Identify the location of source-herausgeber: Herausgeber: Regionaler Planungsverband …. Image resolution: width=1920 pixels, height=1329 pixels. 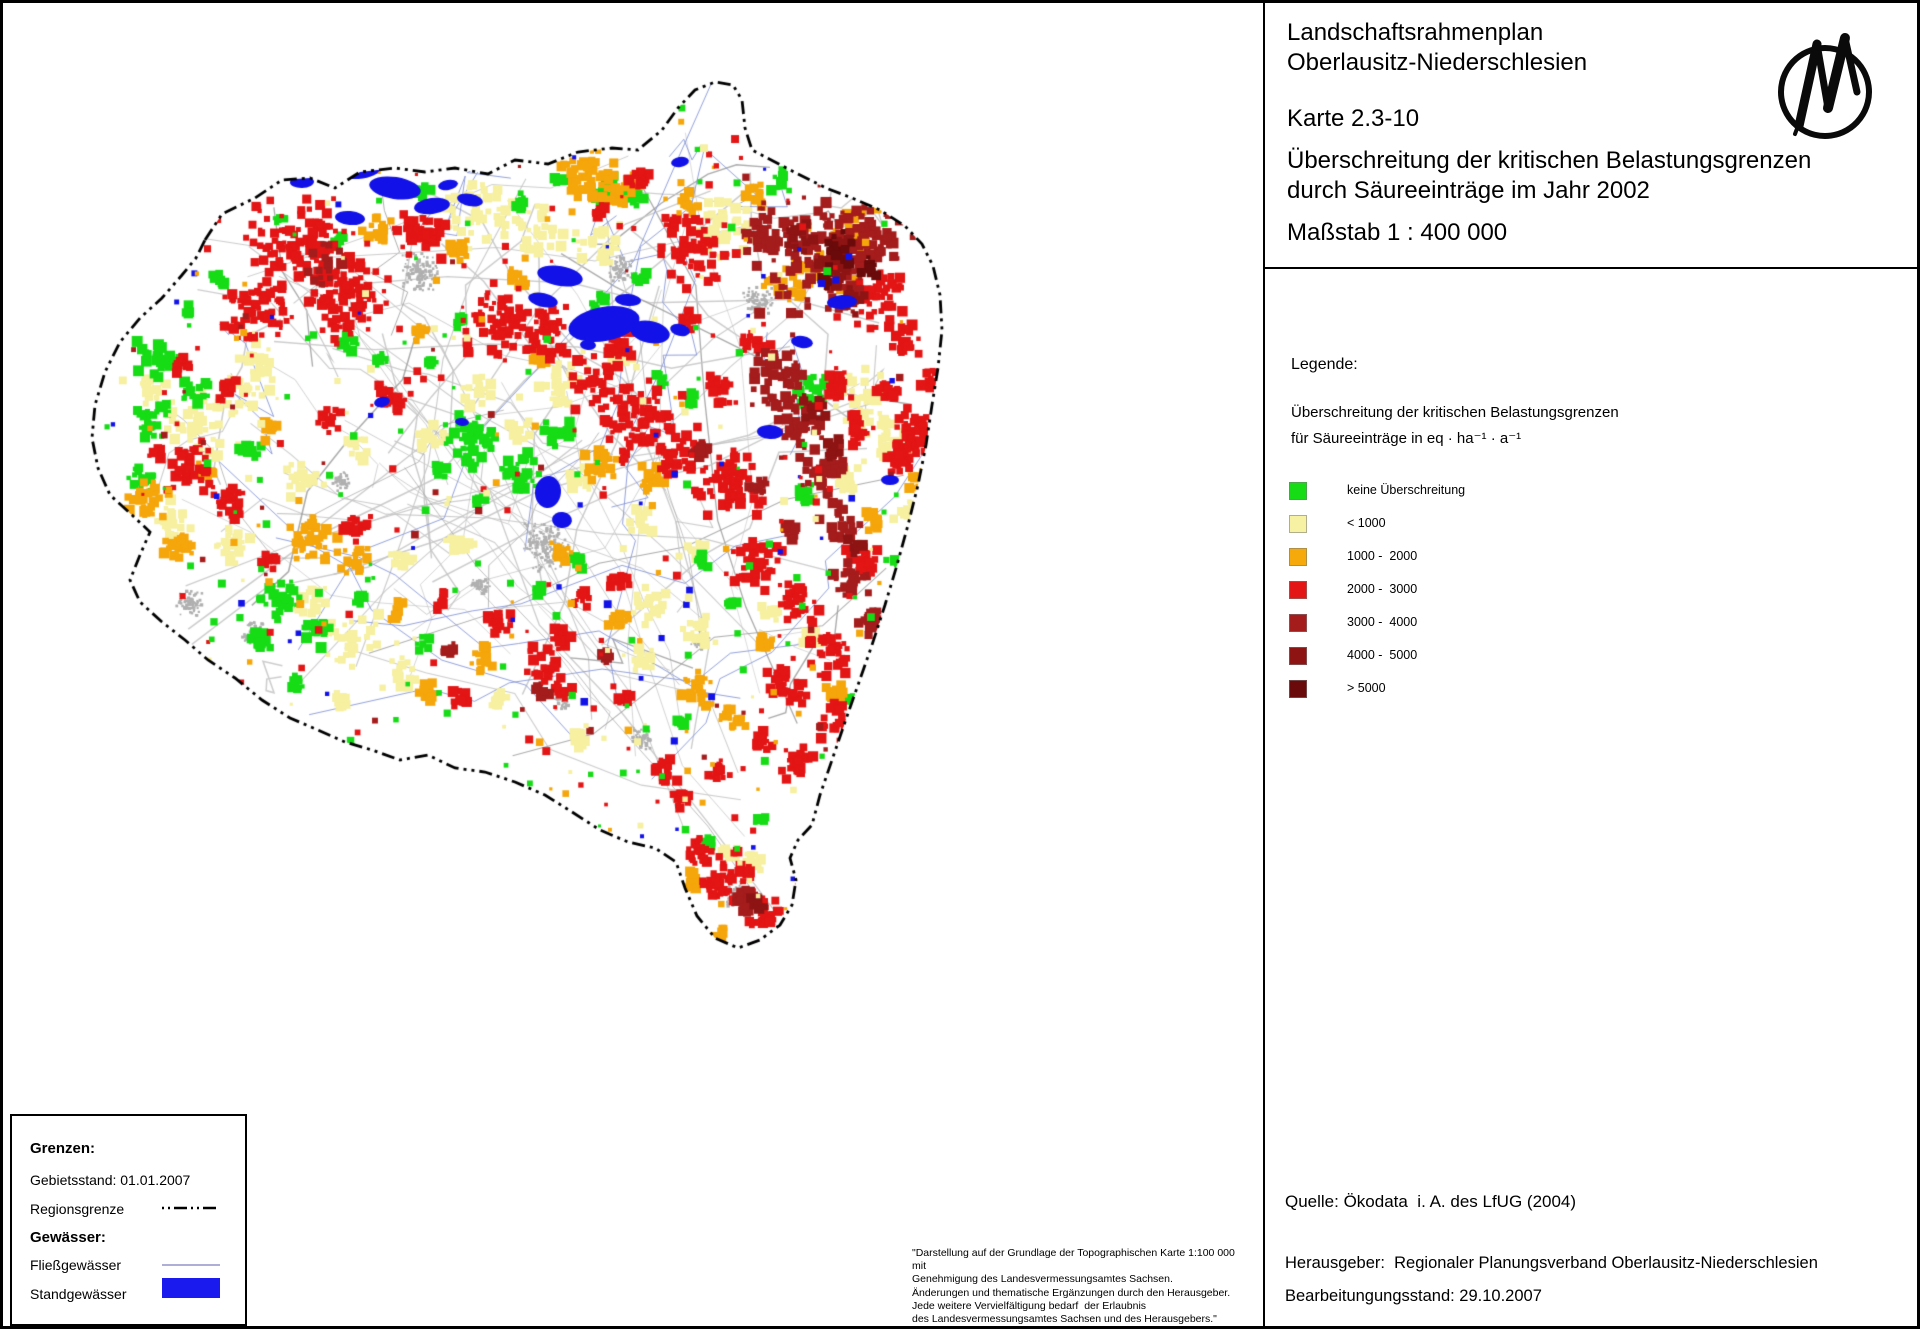
(1551, 1263).